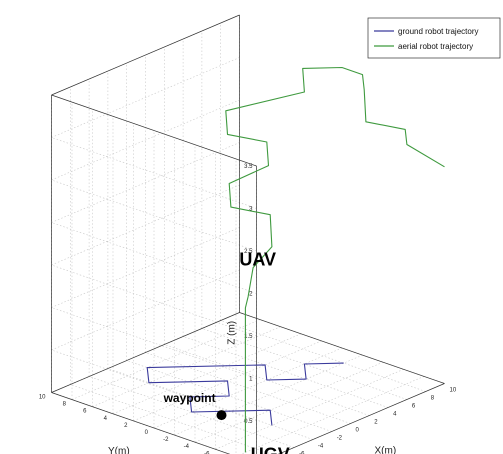 This screenshot has width=503, height=454. Describe the element at coordinates (340, 439) in the screenshot. I see `x-tick-label: -2` at that location.